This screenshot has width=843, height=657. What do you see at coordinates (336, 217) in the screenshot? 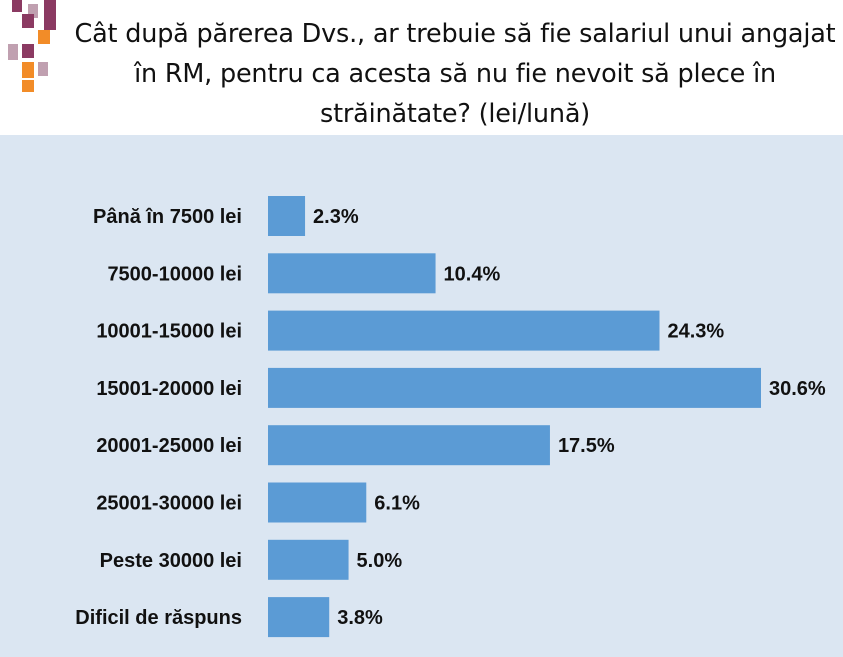
I see `data-label: 2.3%` at bounding box center [336, 217].